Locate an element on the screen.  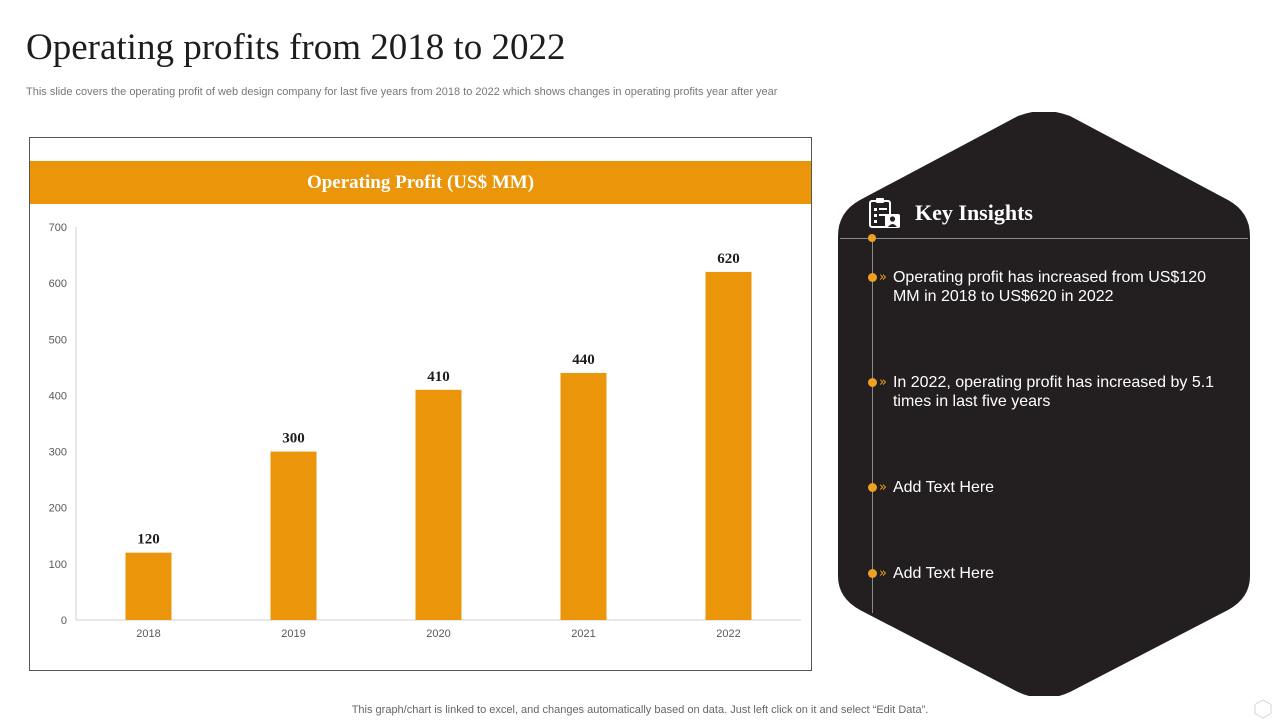
chart-title: Operating Profit (US$ MM) is located at coordinates (420, 182).